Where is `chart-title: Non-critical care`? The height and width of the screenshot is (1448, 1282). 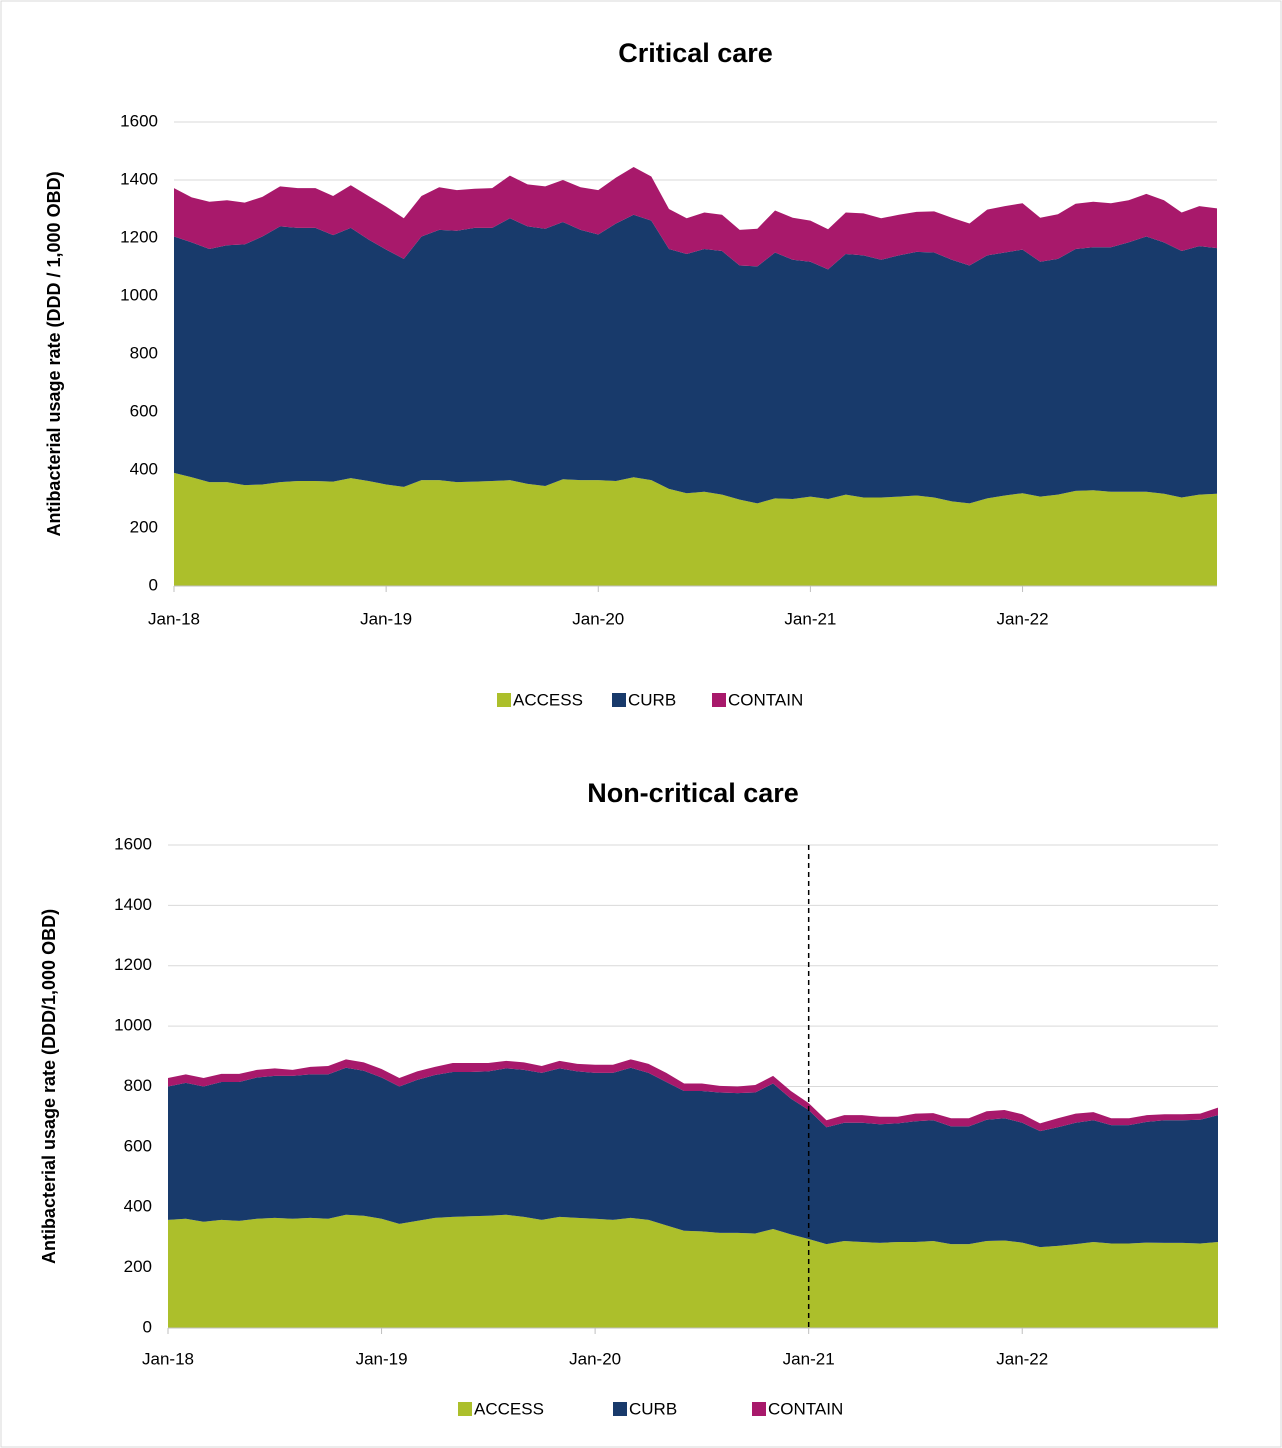 chart-title: Non-critical care is located at coordinates (693, 793).